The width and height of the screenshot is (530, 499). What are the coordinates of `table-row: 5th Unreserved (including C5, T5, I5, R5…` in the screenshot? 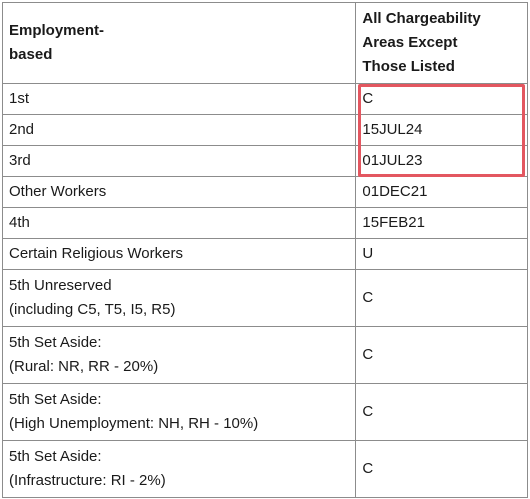 It's located at (264, 298).